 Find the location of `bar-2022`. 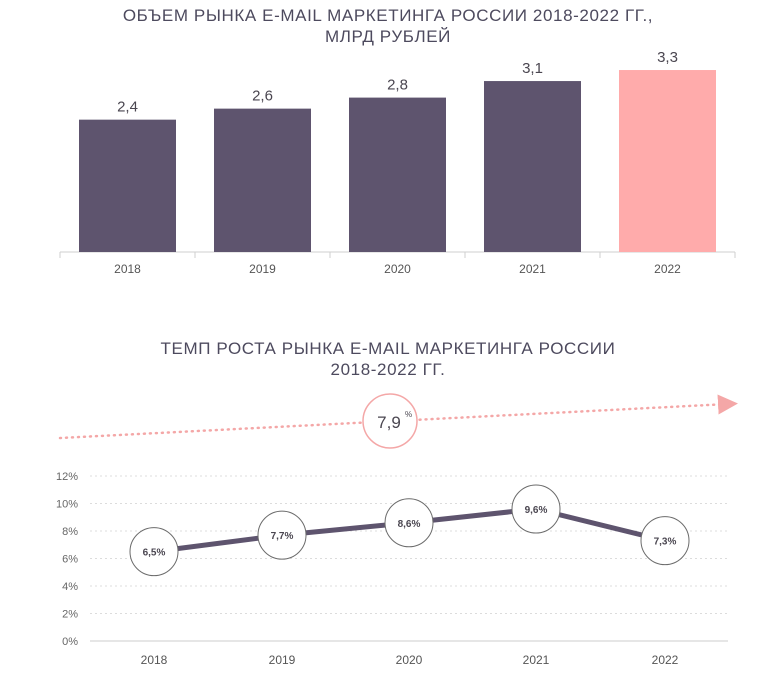

bar-2022 is located at coordinates (667, 161).